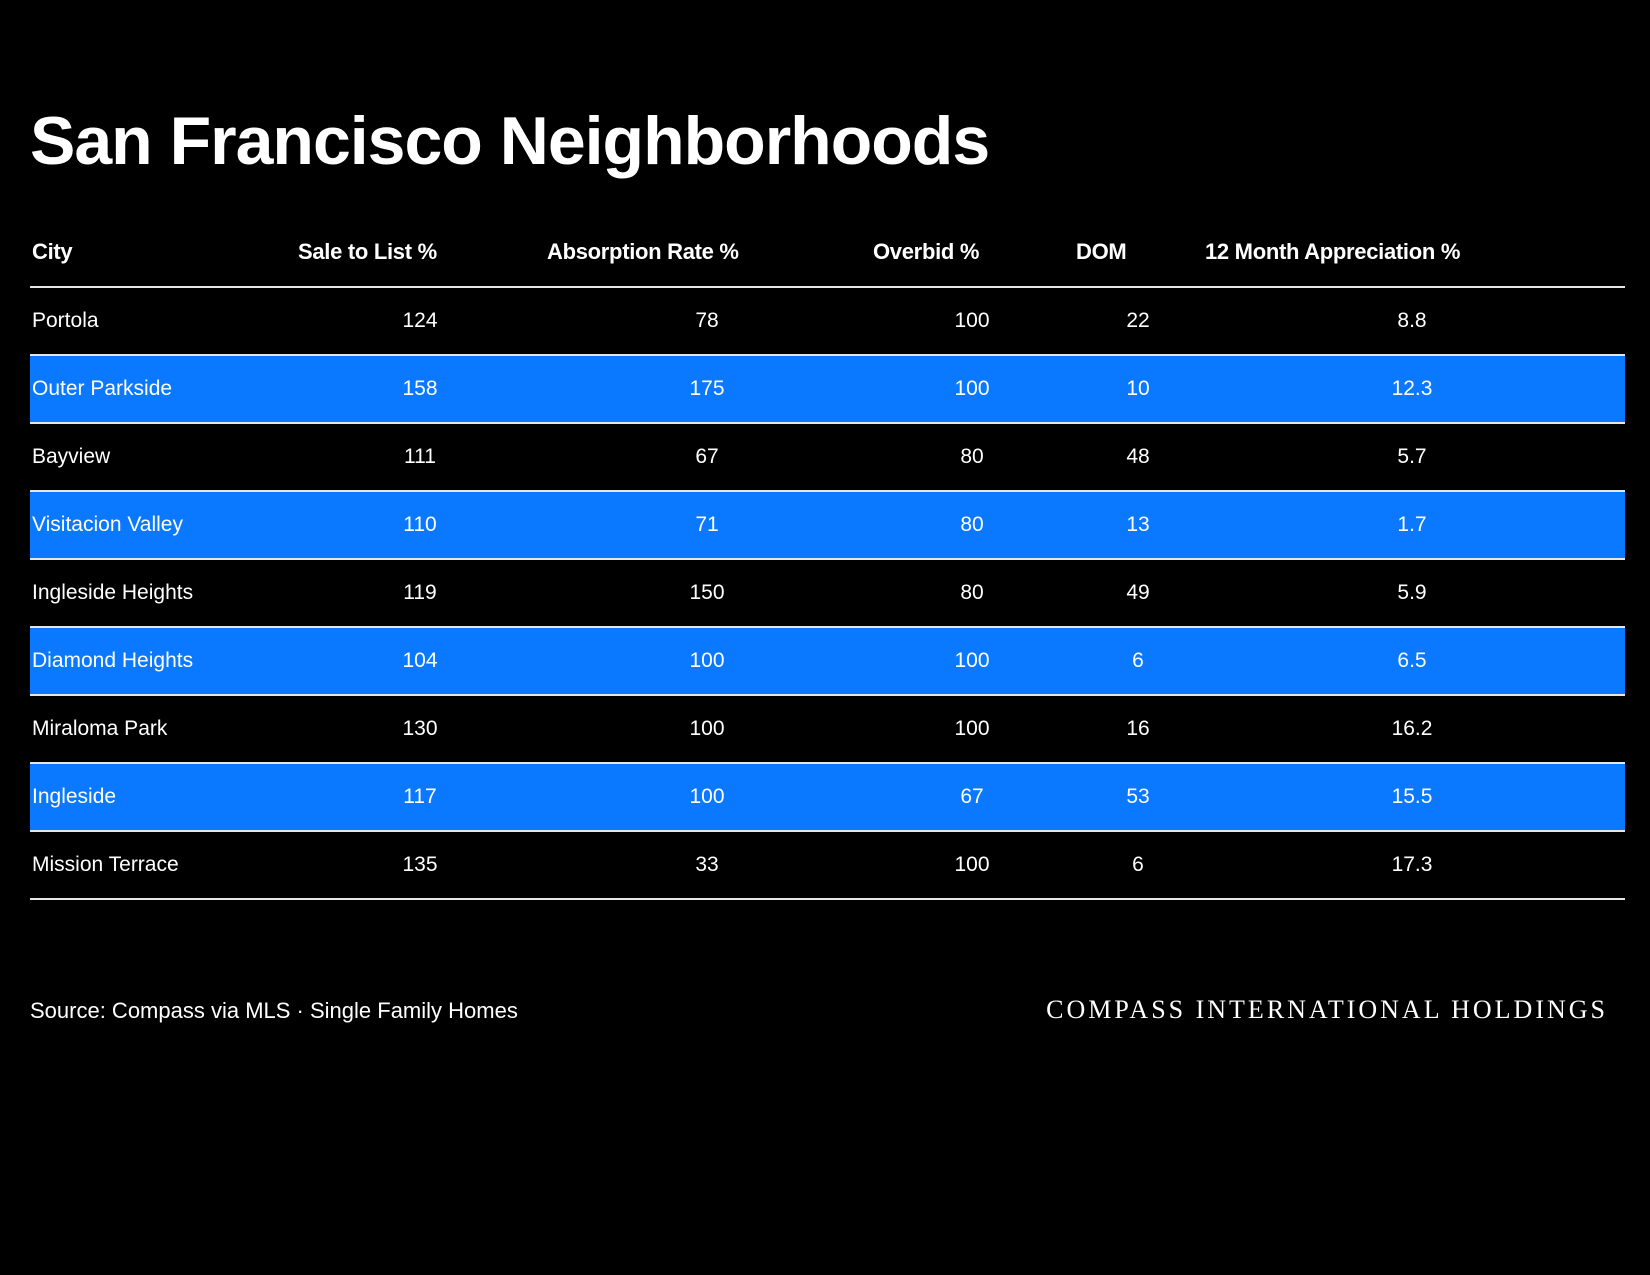 This screenshot has height=1275, width=1650. What do you see at coordinates (827, 730) in the screenshot?
I see `table-row: Miraloma Park 130 100 100 16 16.2` at bounding box center [827, 730].